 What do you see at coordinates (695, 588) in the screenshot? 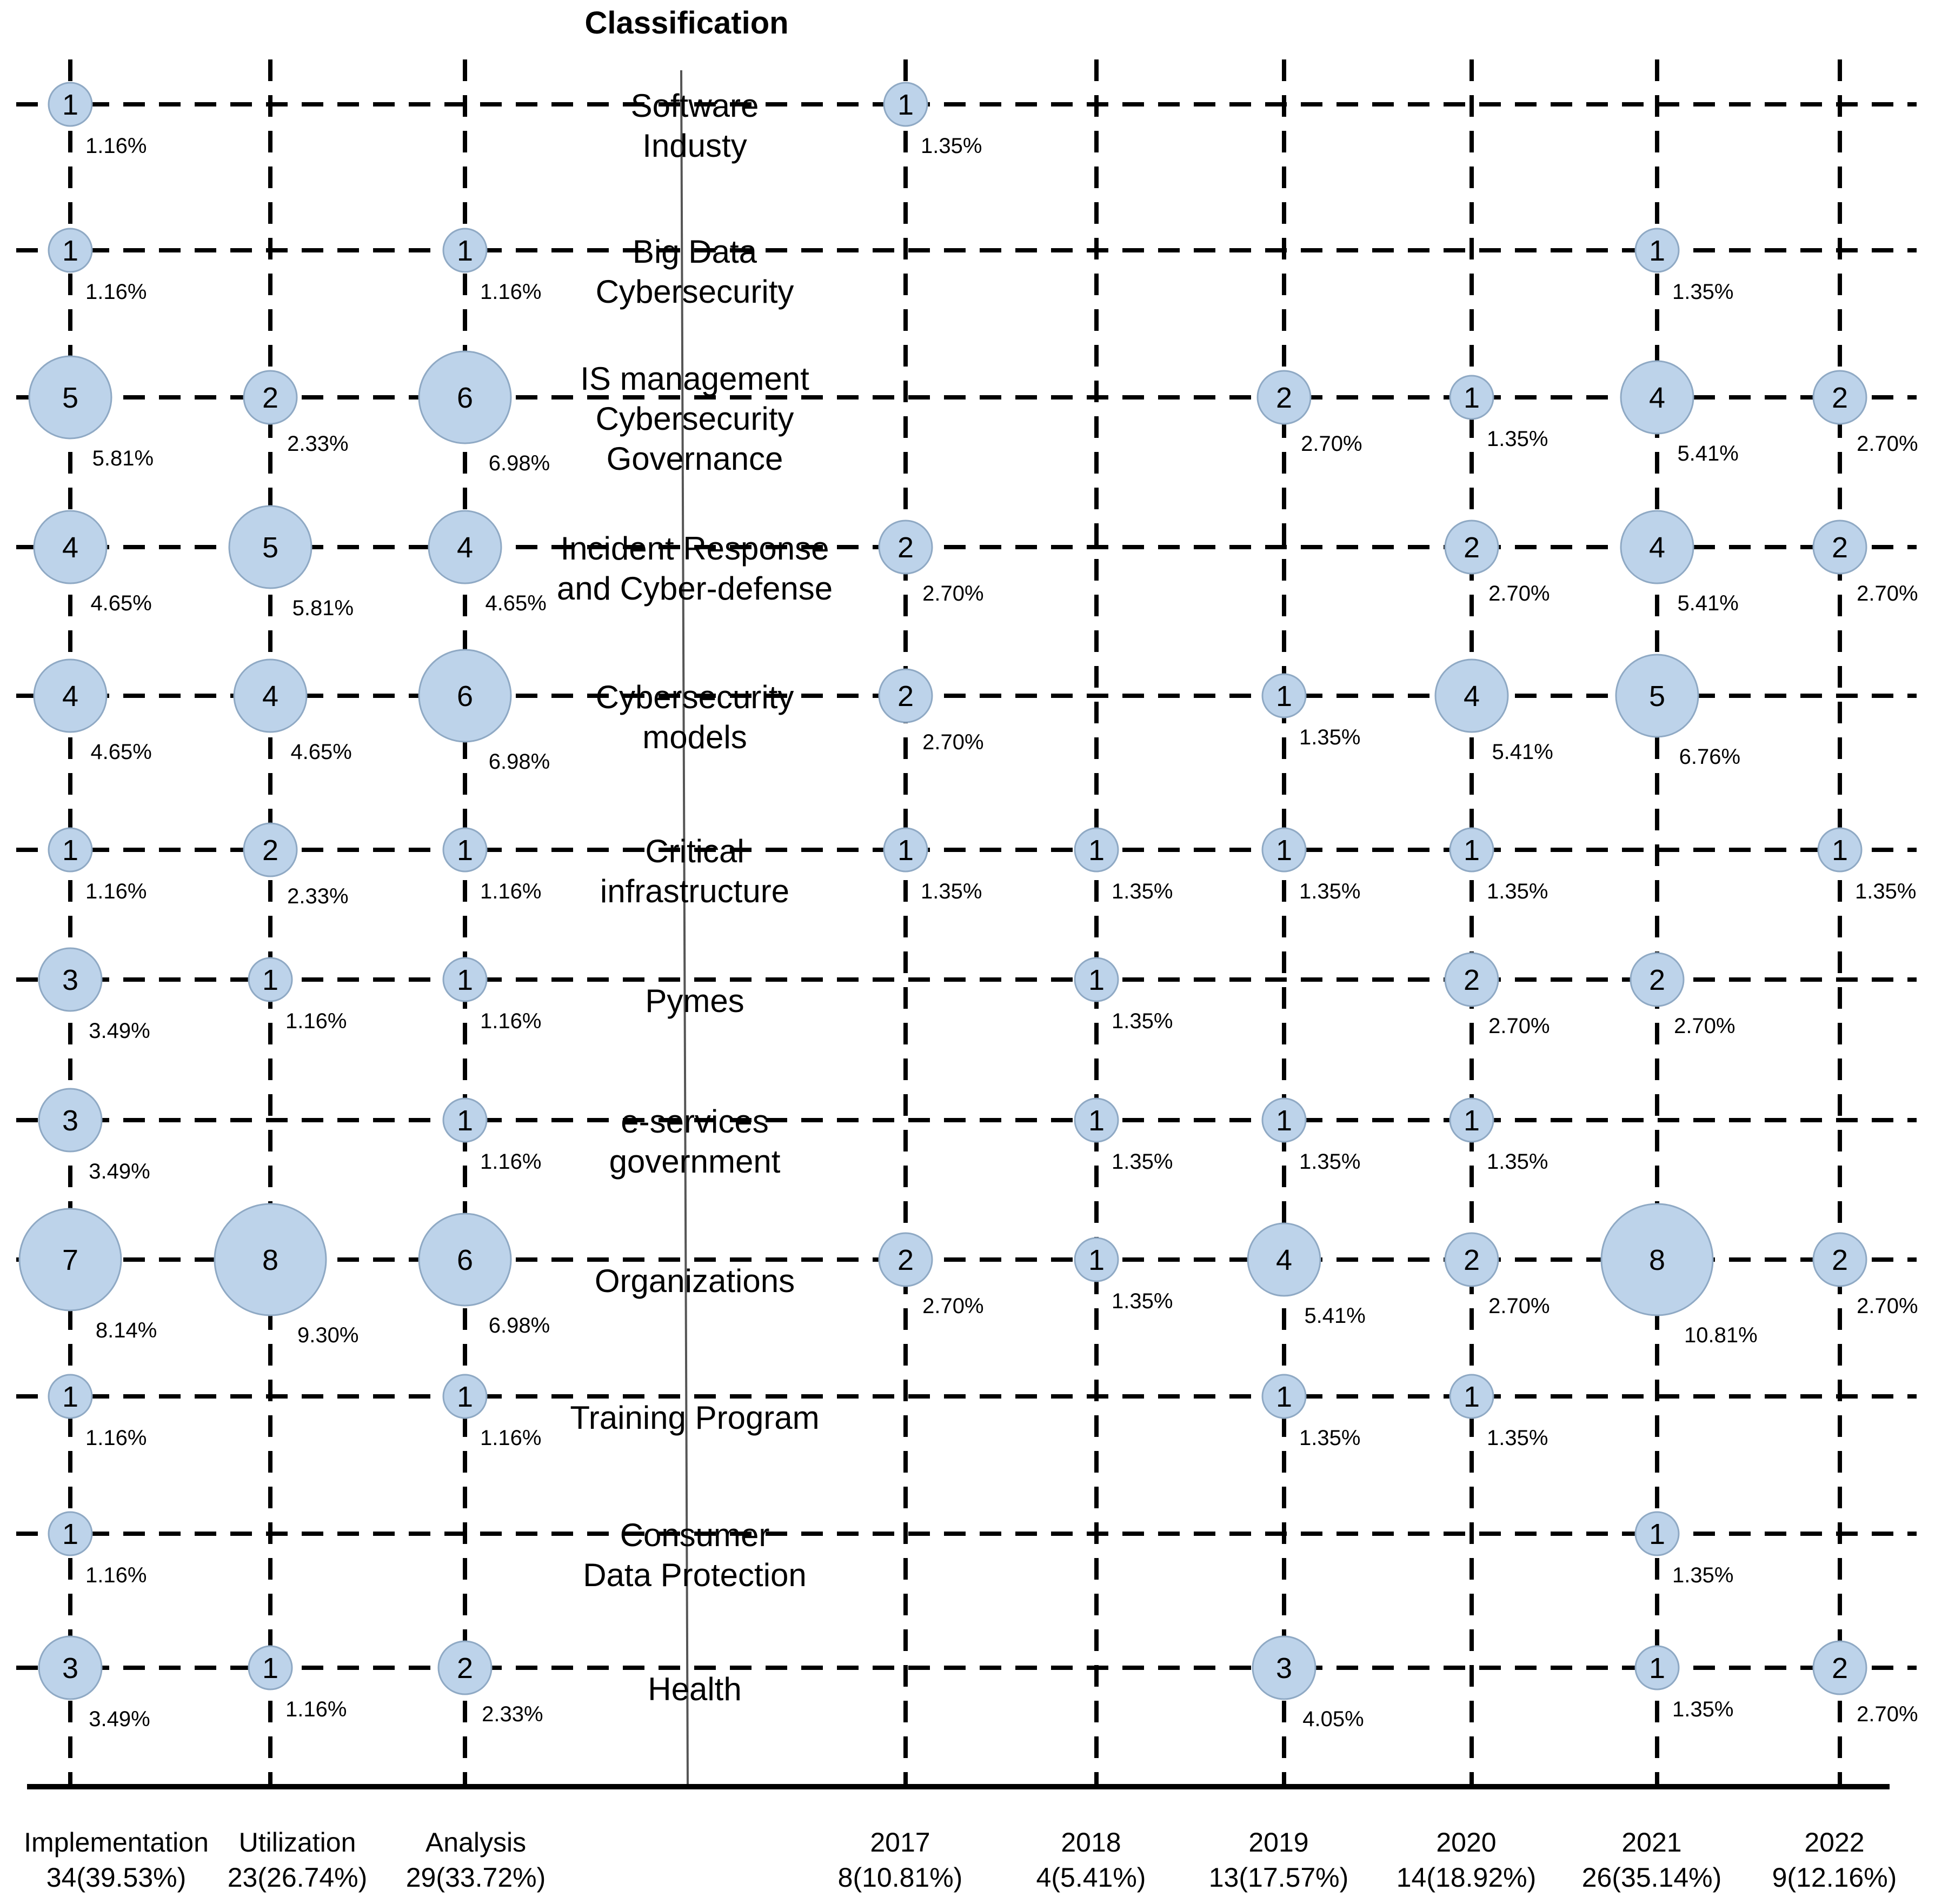
I see `category-label-line: and Cyber-defense` at bounding box center [695, 588].